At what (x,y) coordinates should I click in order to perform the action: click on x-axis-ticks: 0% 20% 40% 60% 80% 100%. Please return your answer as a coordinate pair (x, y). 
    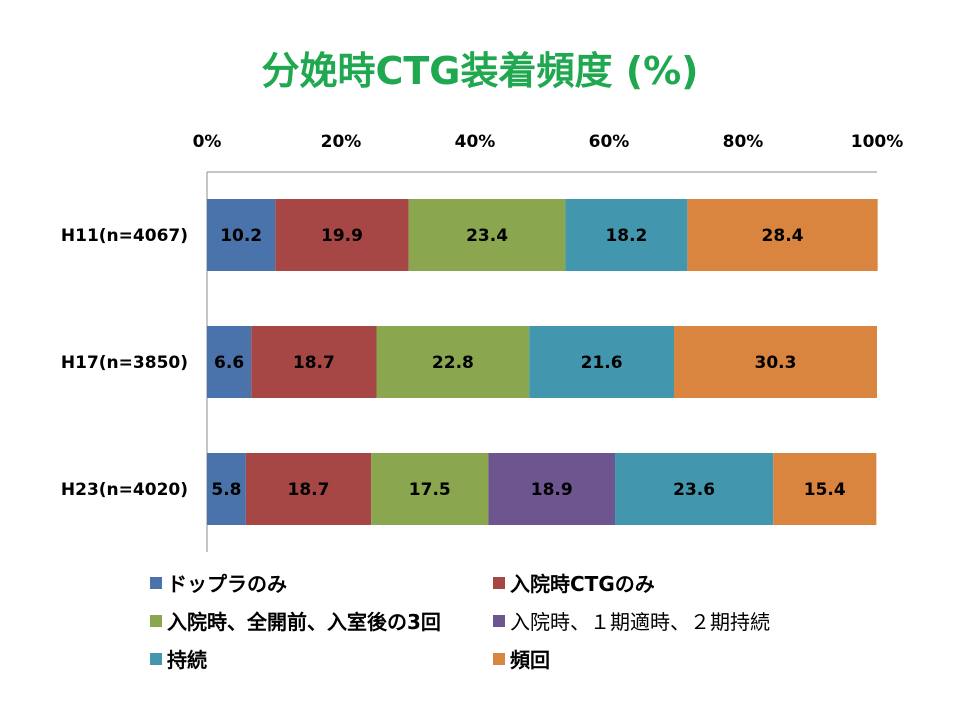
    Looking at the image, I should click on (548, 142).